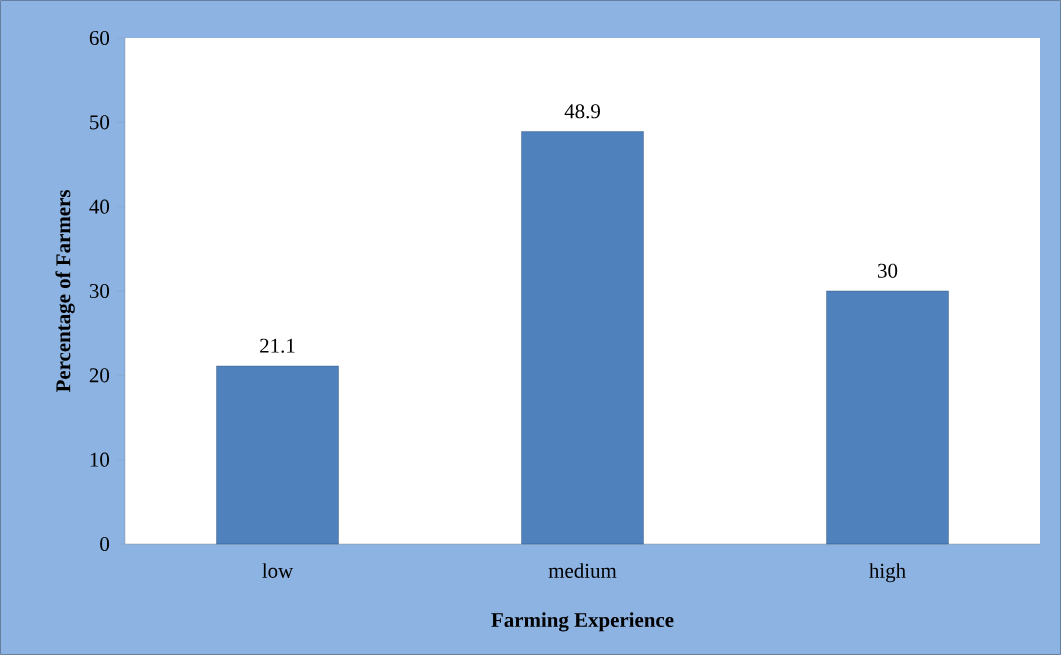 This screenshot has height=655, width=1061. What do you see at coordinates (100, 122) in the screenshot?
I see `y-tick-label: 50` at bounding box center [100, 122].